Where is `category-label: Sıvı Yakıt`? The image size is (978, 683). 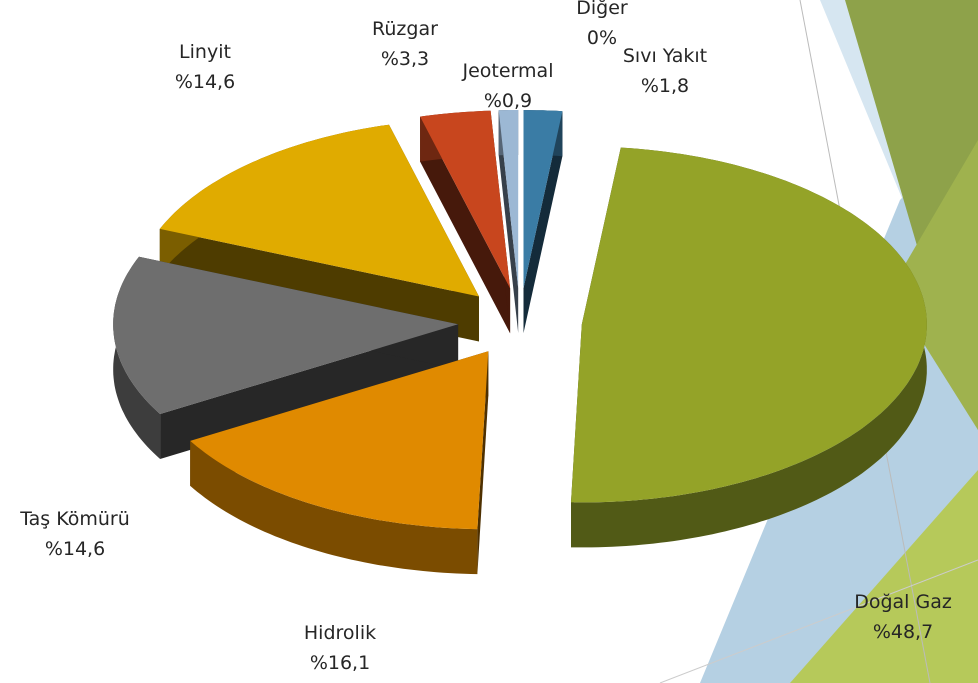 category-label: Sıvı Yakıt is located at coordinates (665, 56).